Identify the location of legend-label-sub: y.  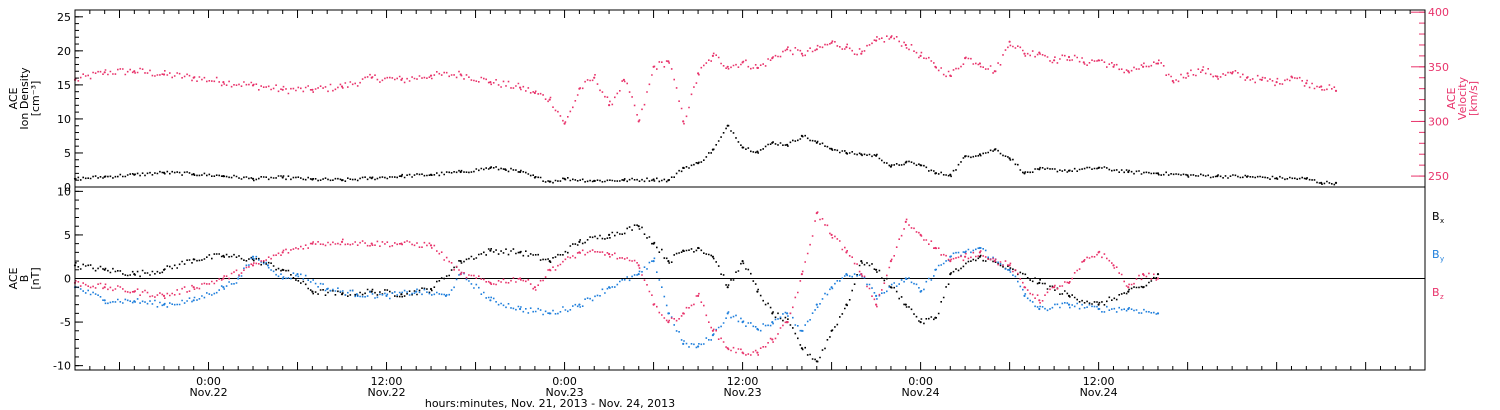
(1442, 259).